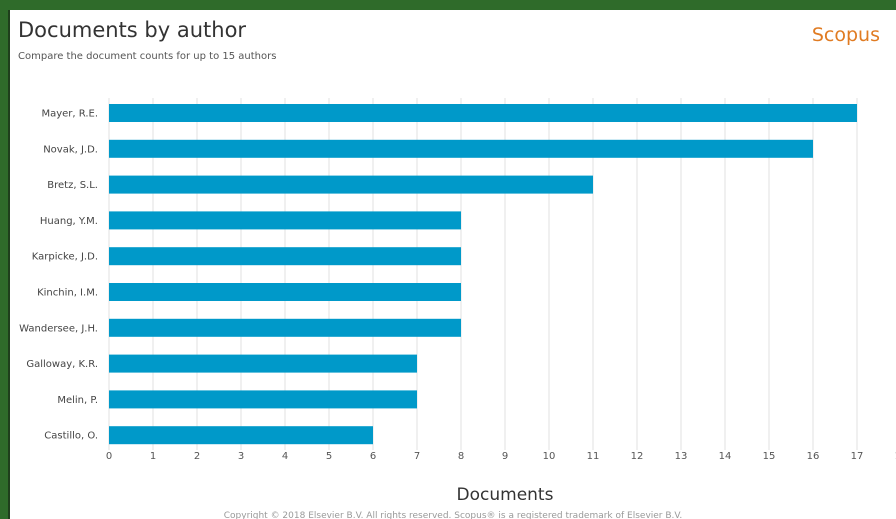  What do you see at coordinates (813, 456) in the screenshot?
I see `x-tick-label: 16` at bounding box center [813, 456].